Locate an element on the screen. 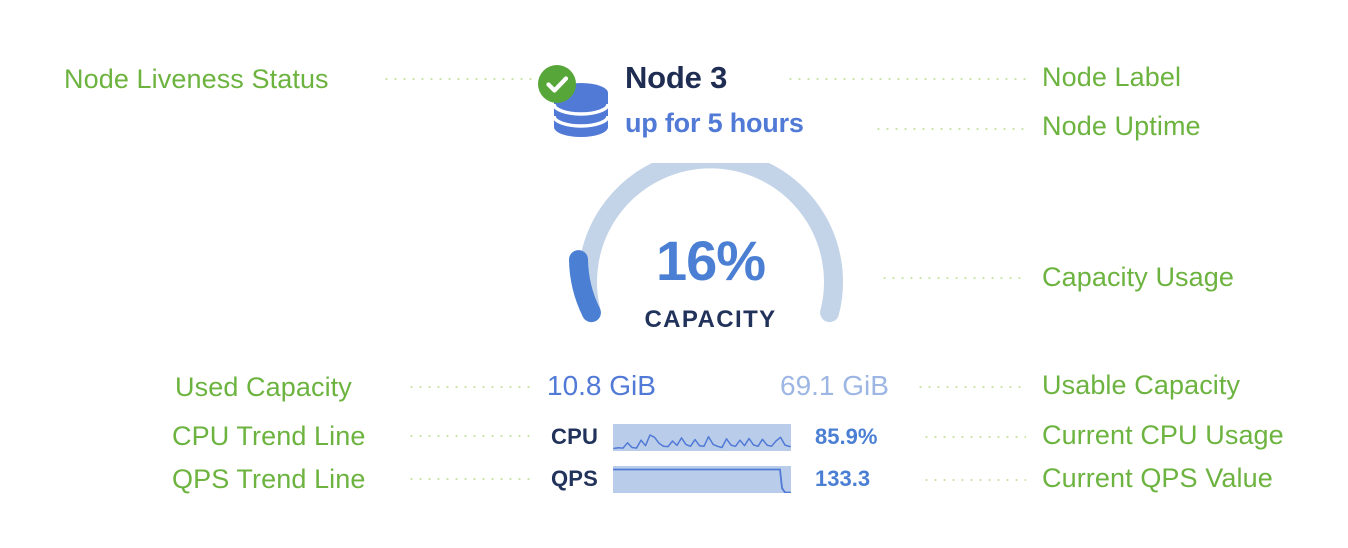 The image size is (1348, 548). qps-current-value: 133.3 is located at coordinates (843, 478).